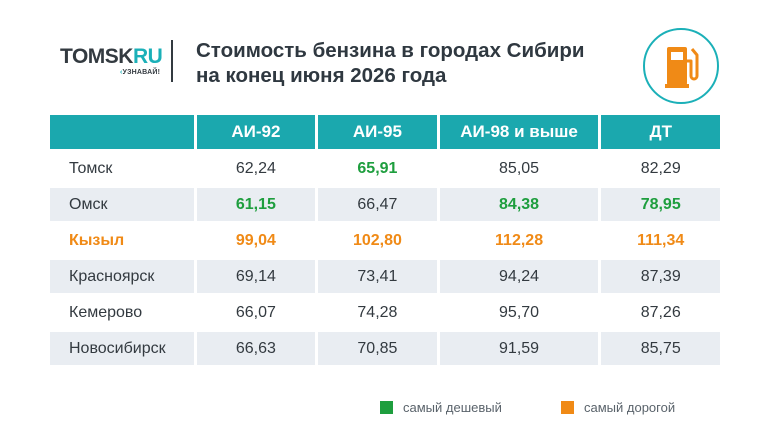  Describe the element at coordinates (661, 240) in the screenshot. I see `price-cell: 111,34` at that location.